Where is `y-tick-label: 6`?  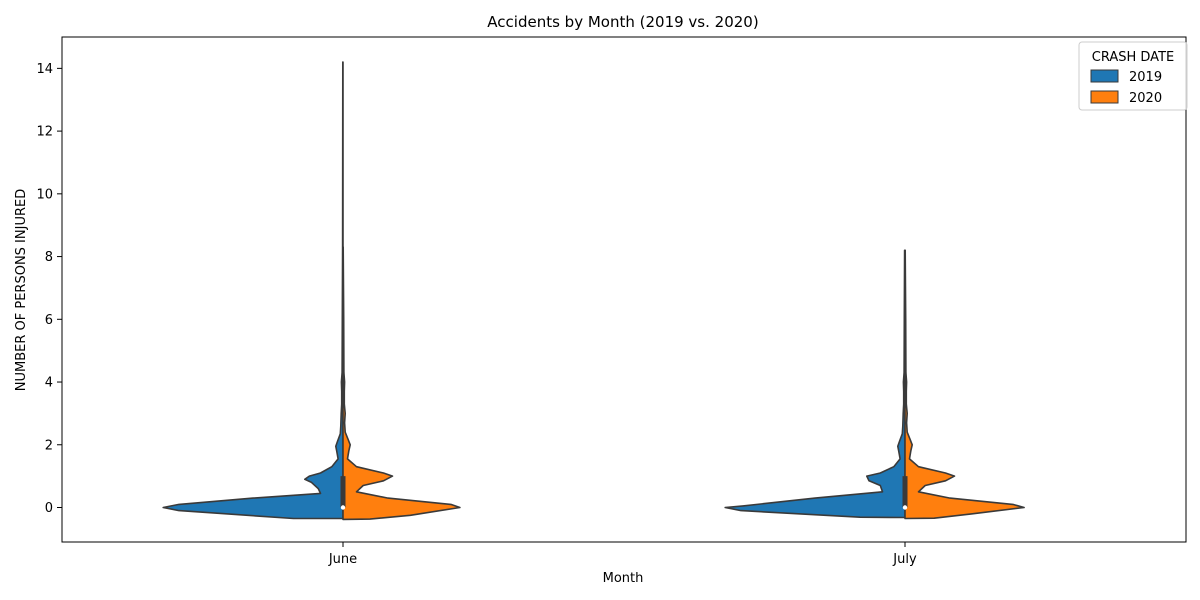
y-tick-label: 6 is located at coordinates (49, 320).